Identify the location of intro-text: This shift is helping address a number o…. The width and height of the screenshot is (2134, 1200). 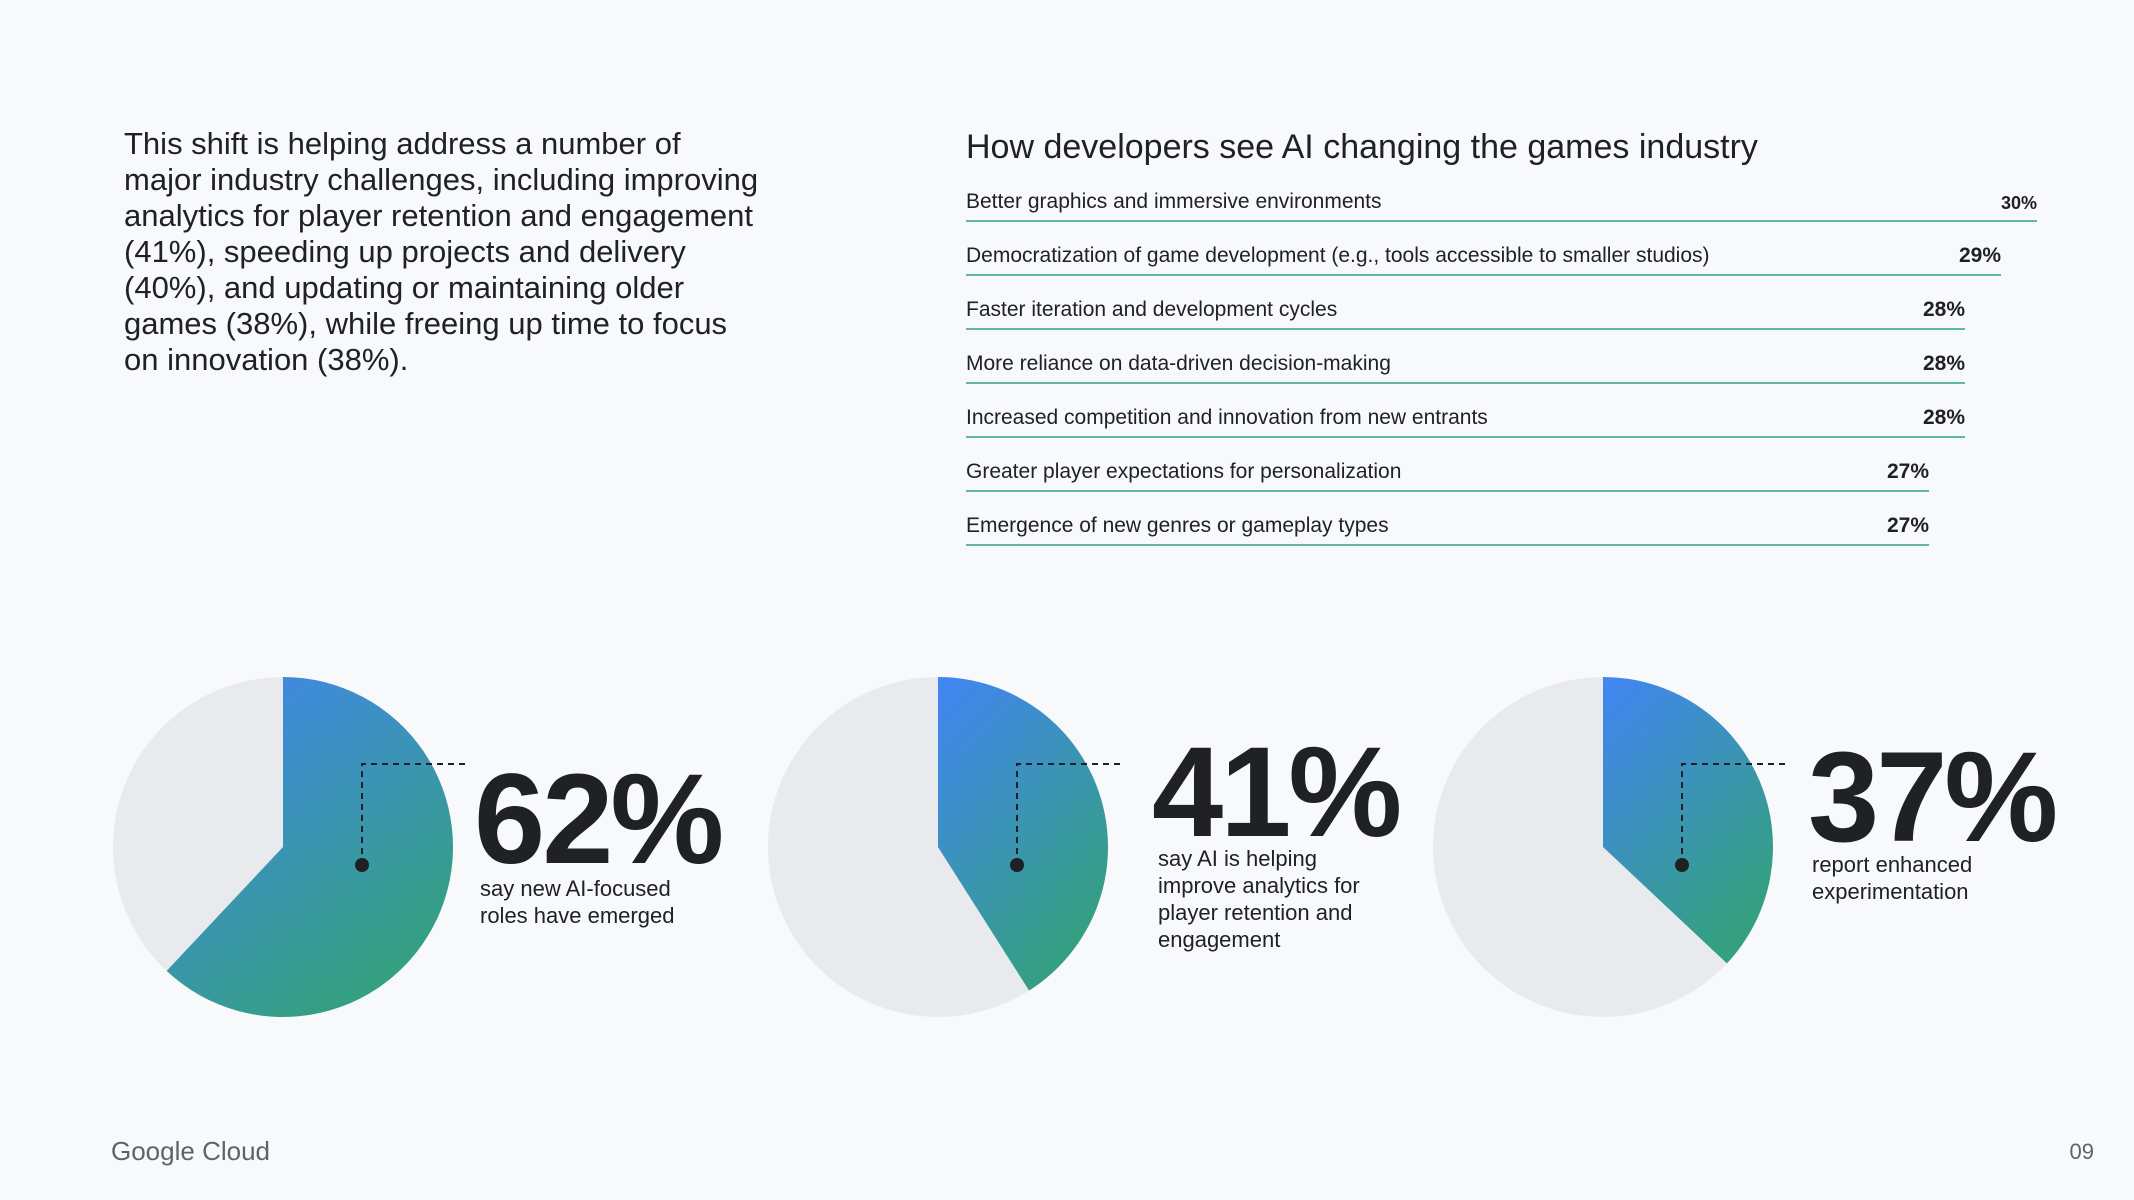
(441, 251).